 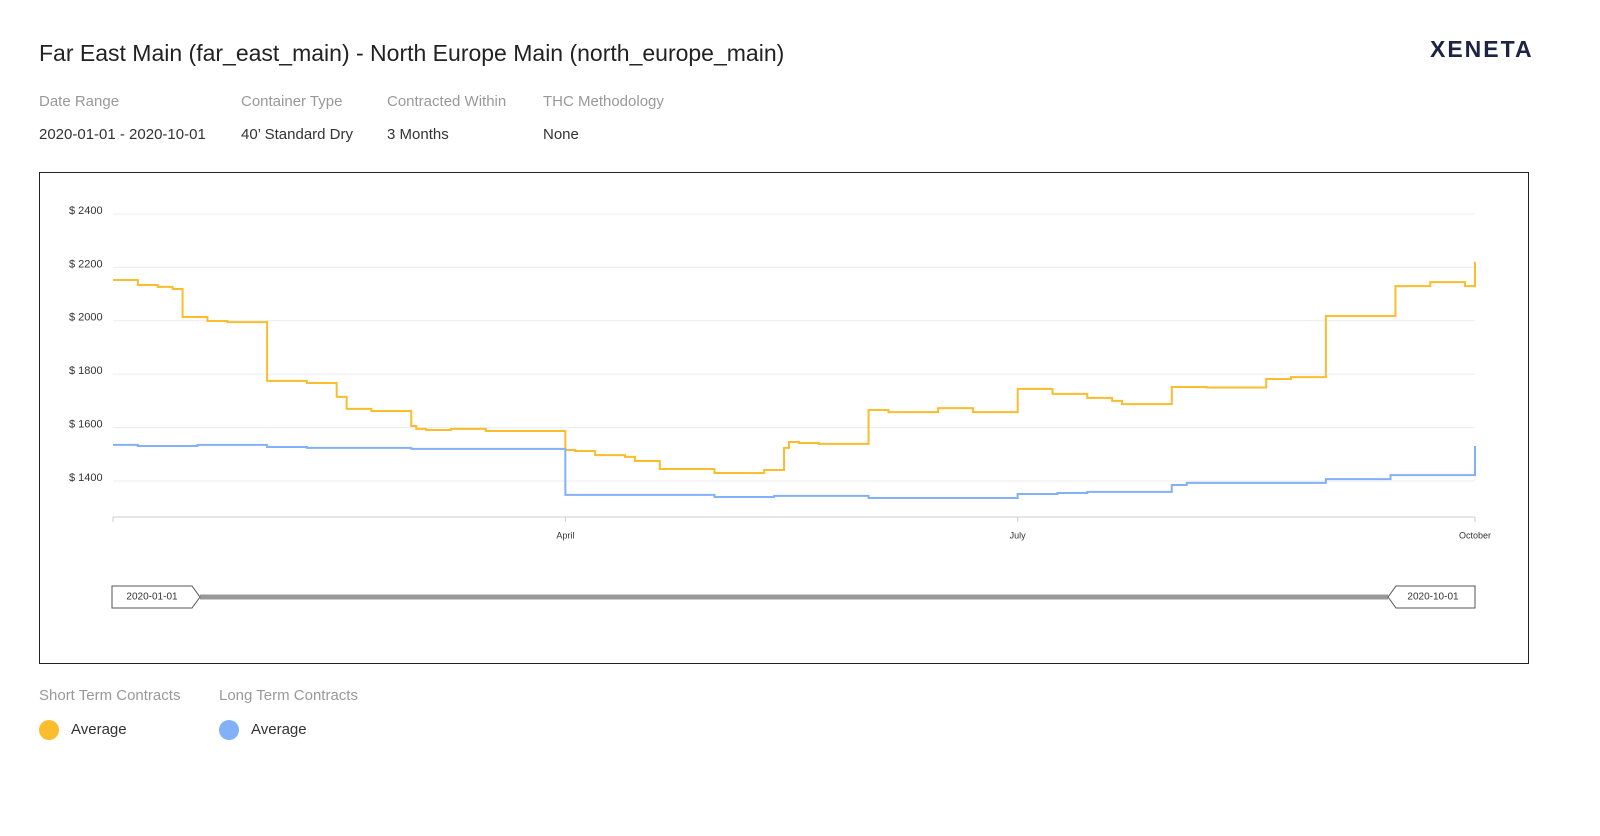 What do you see at coordinates (603, 101) in the screenshot?
I see `filter-label: THC Methodology` at bounding box center [603, 101].